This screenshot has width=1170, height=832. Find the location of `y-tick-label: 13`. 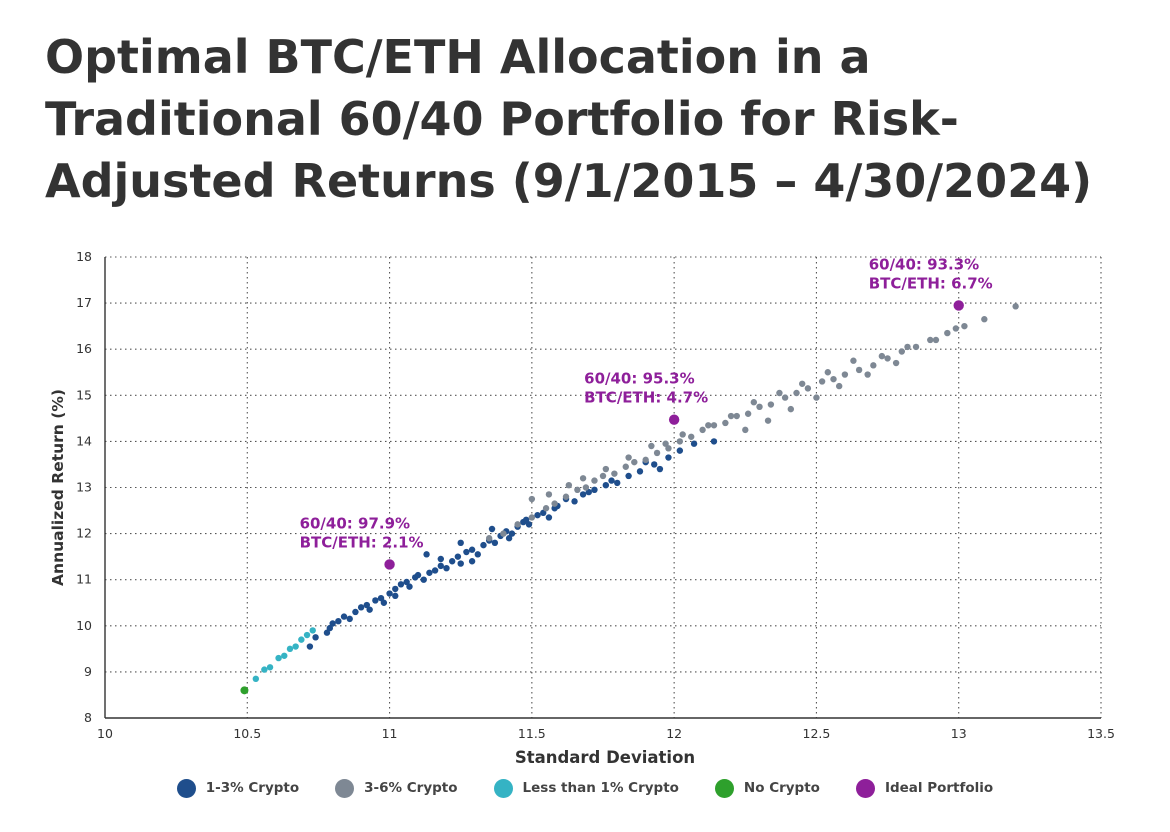

y-tick-label: 13 is located at coordinates (84, 487).